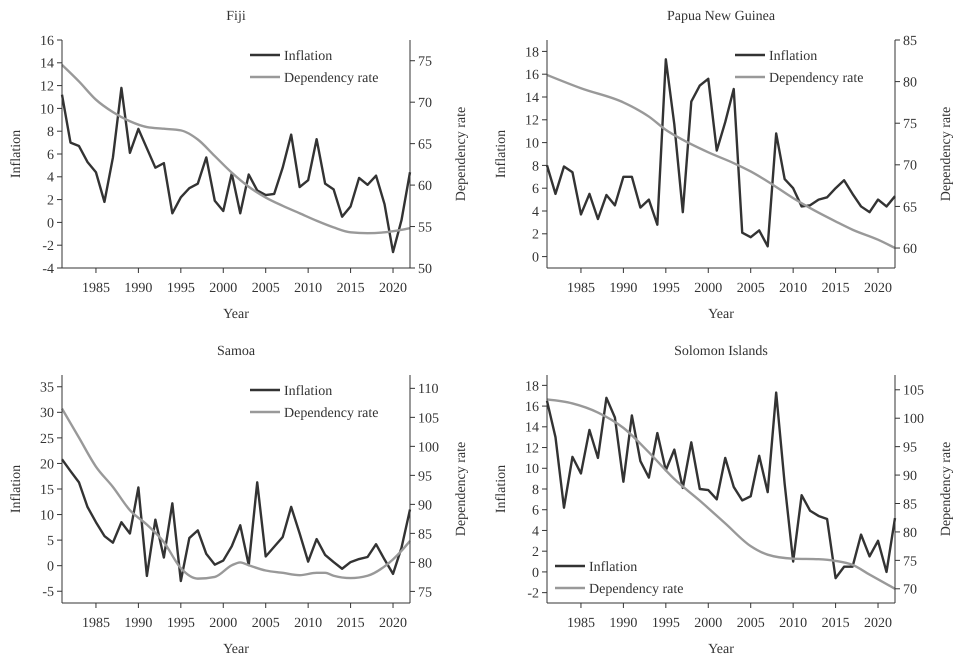 The height and width of the screenshot is (669, 970). I want to click on y-tick-label: 5, so click(50, 542).